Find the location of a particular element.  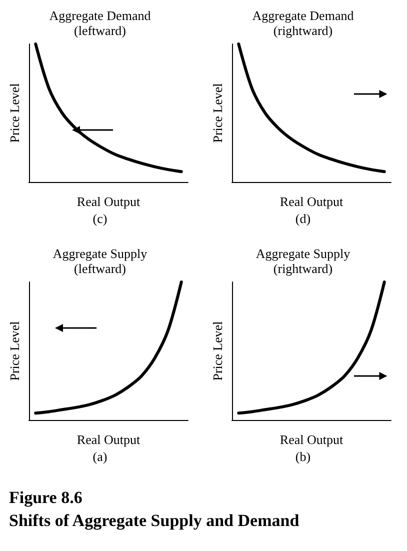

text: Figure 8.6 is located at coordinates (45, 497).